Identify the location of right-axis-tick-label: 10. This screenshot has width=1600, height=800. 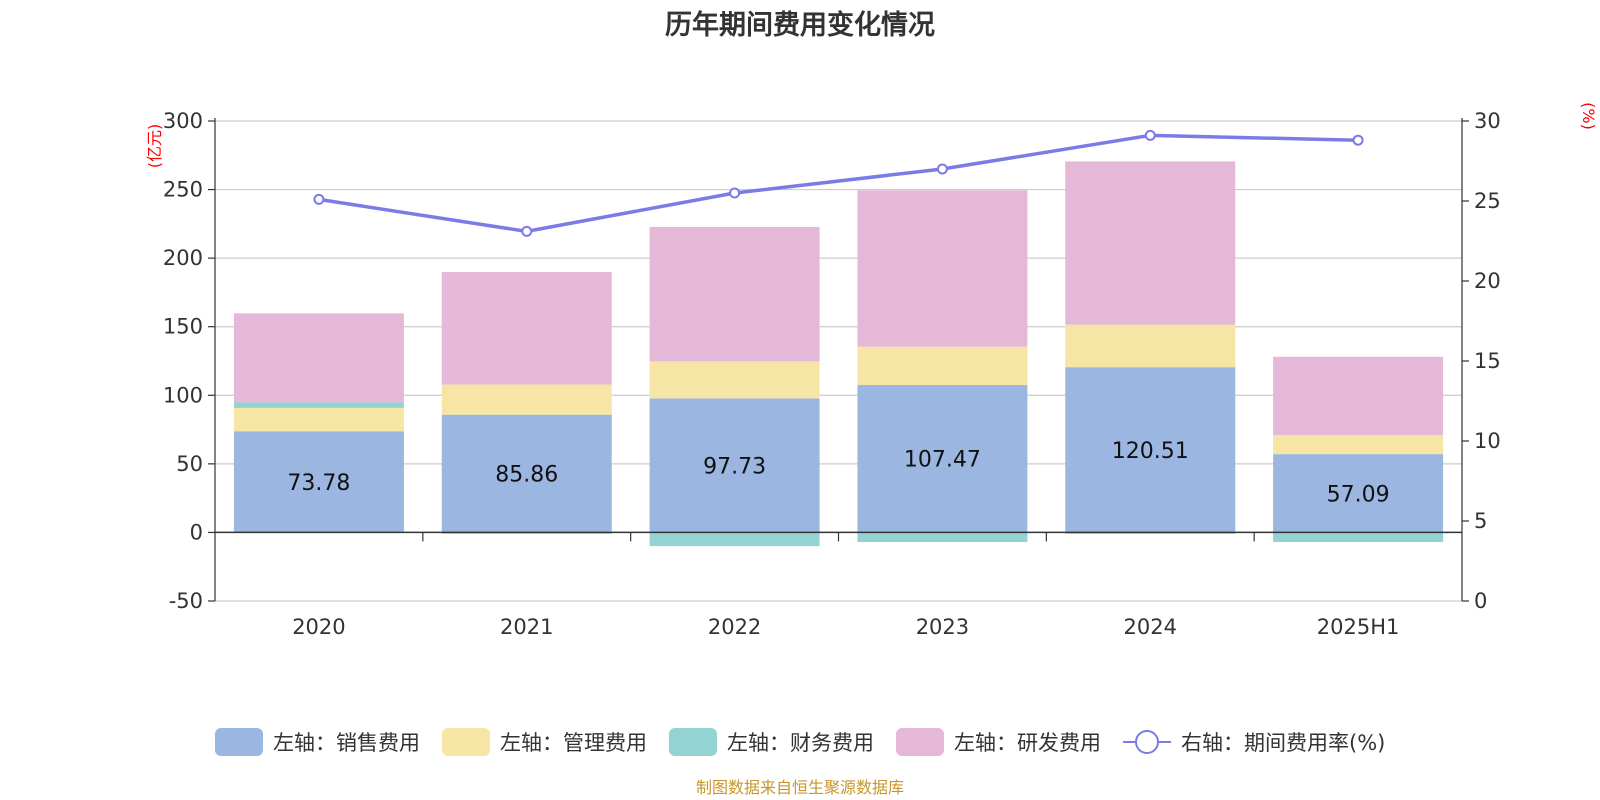
(1487, 441).